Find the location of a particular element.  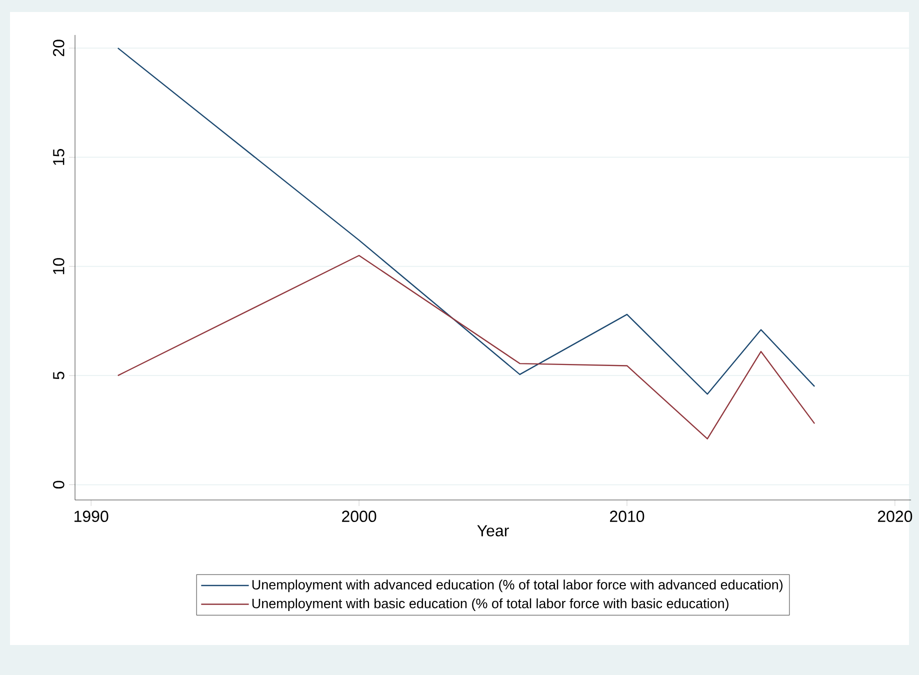

legend-label: Unemployment with basic education (% of total labor force with basic education) is located at coordinates (490, 604).